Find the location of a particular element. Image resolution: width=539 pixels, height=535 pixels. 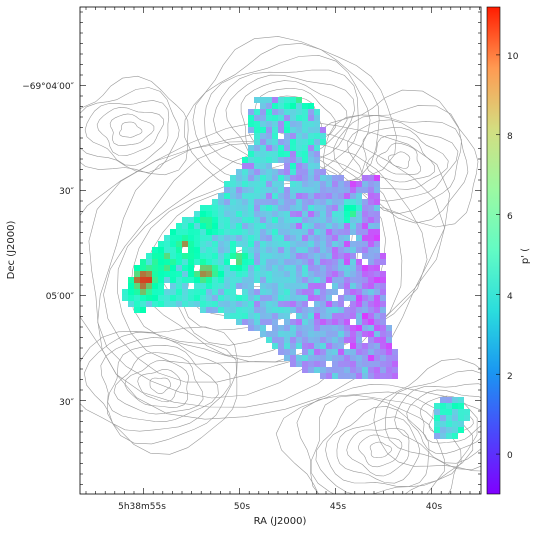

y-tick-label: 05′00″ is located at coordinates (60, 297).